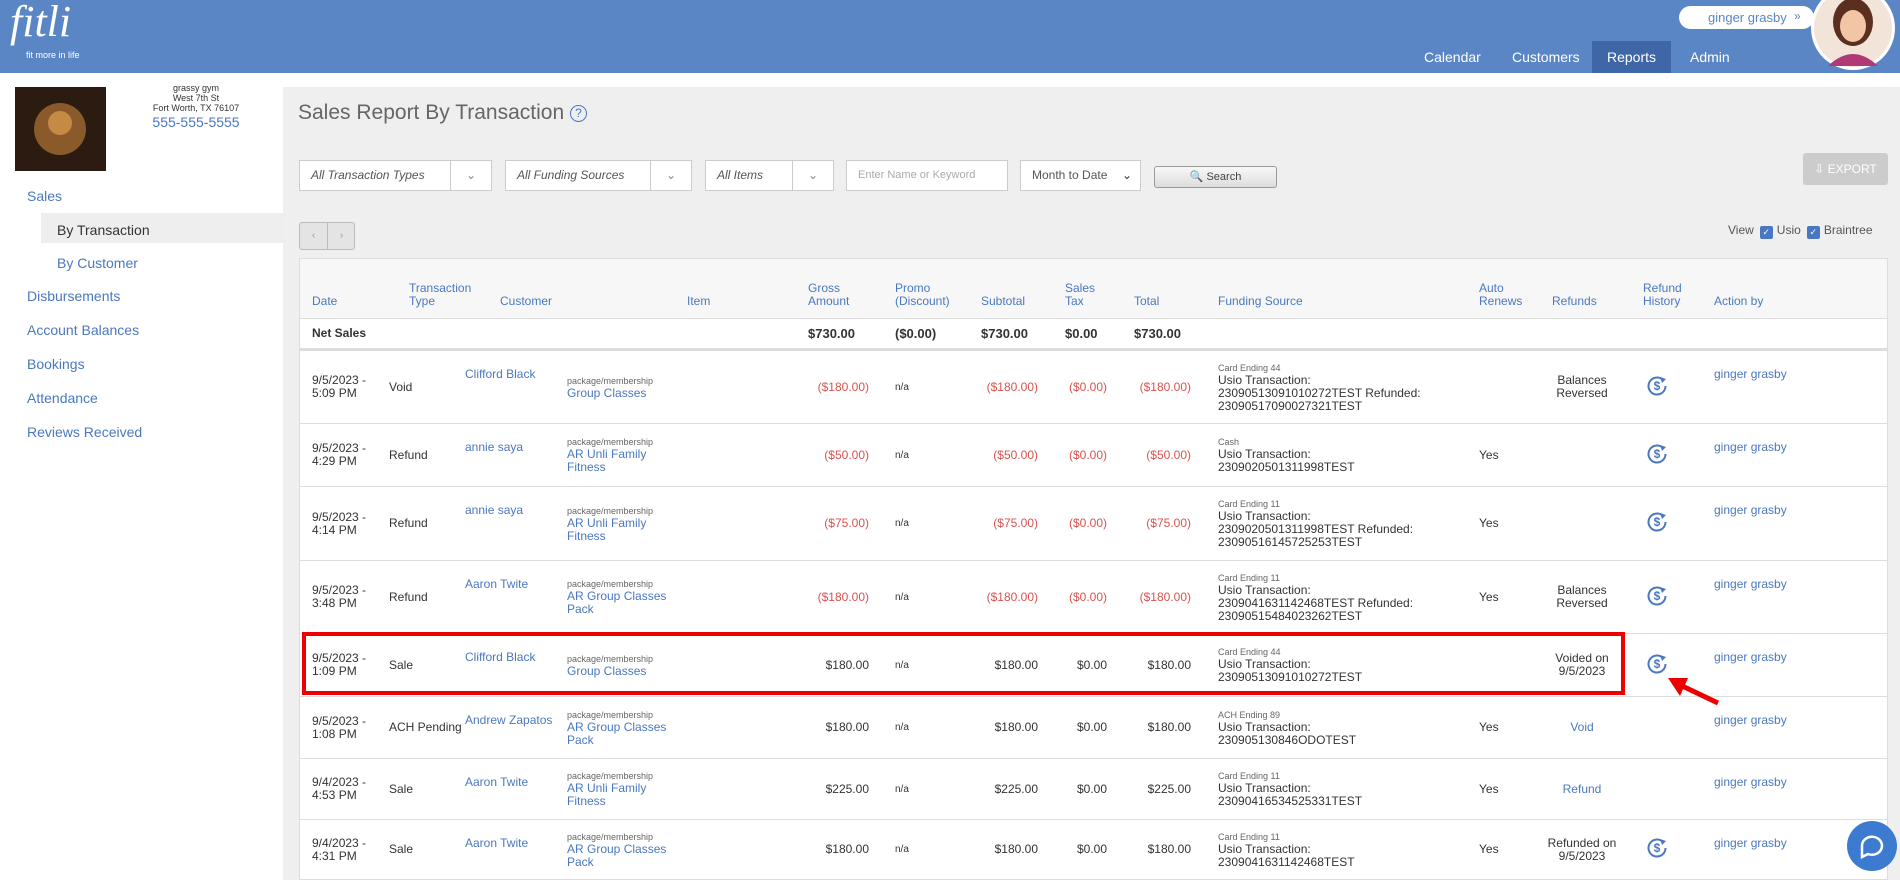  Describe the element at coordinates (769, 175) in the screenshot. I see `items-filter: All Items ⌄` at that location.